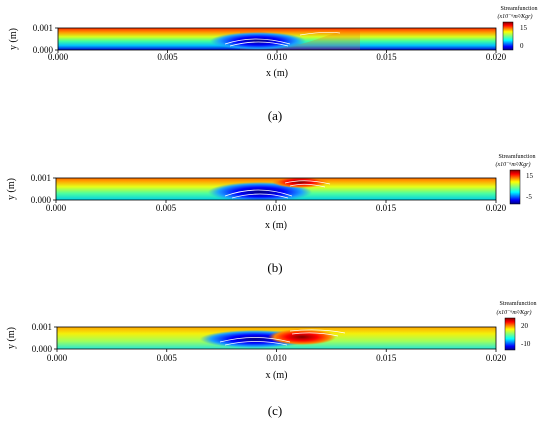  Describe the element at coordinates (275, 115) in the screenshot. I see `panel-caption: (a)` at that location.